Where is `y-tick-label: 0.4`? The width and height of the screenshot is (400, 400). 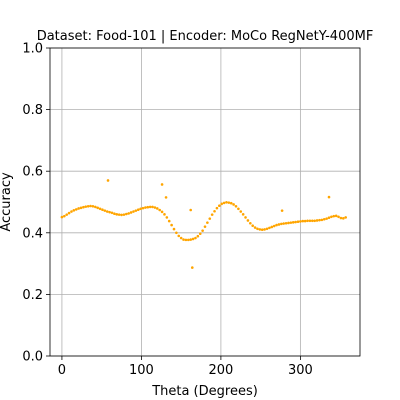 y-tick-label: 0.4 is located at coordinates (32, 233).